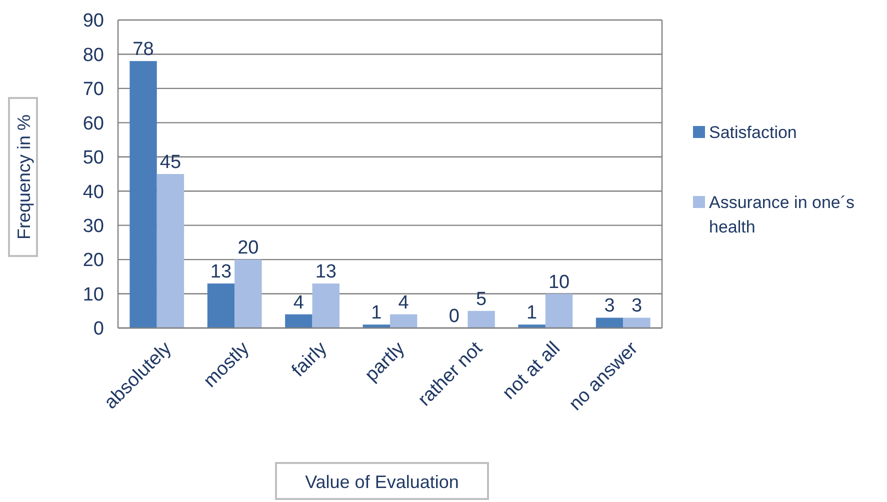  Describe the element at coordinates (171, 162) in the screenshot. I see `data-label: 45` at that location.